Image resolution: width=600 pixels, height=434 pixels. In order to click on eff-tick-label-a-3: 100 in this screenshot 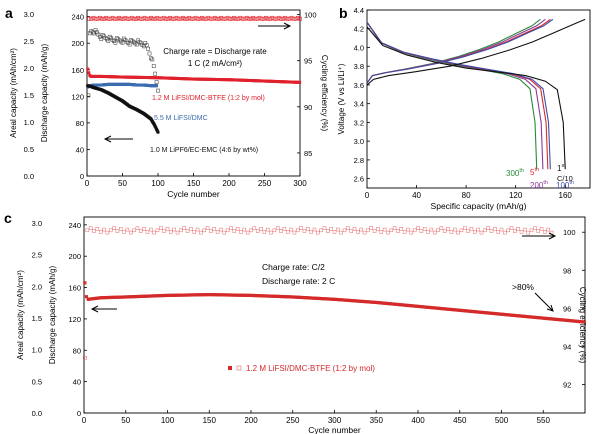, I will do `click(310, 15)`.